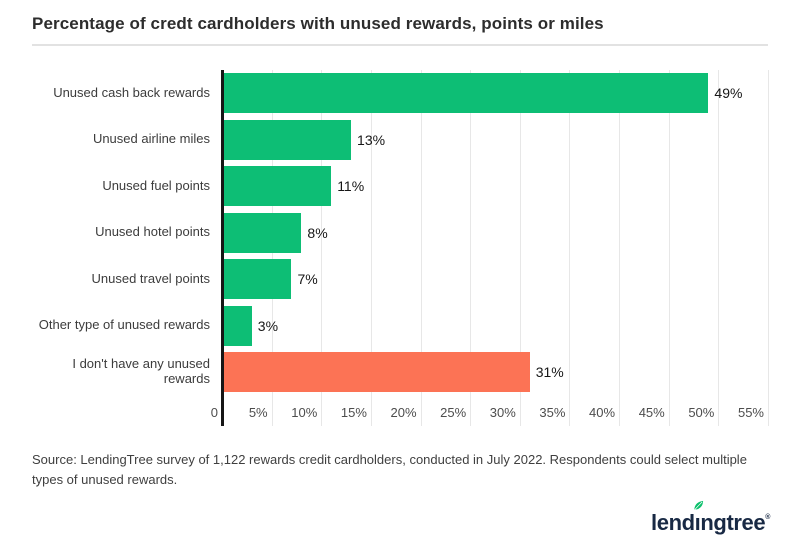  I want to click on bar-row: I don't have any unused rewards 31%, so click(400, 372).